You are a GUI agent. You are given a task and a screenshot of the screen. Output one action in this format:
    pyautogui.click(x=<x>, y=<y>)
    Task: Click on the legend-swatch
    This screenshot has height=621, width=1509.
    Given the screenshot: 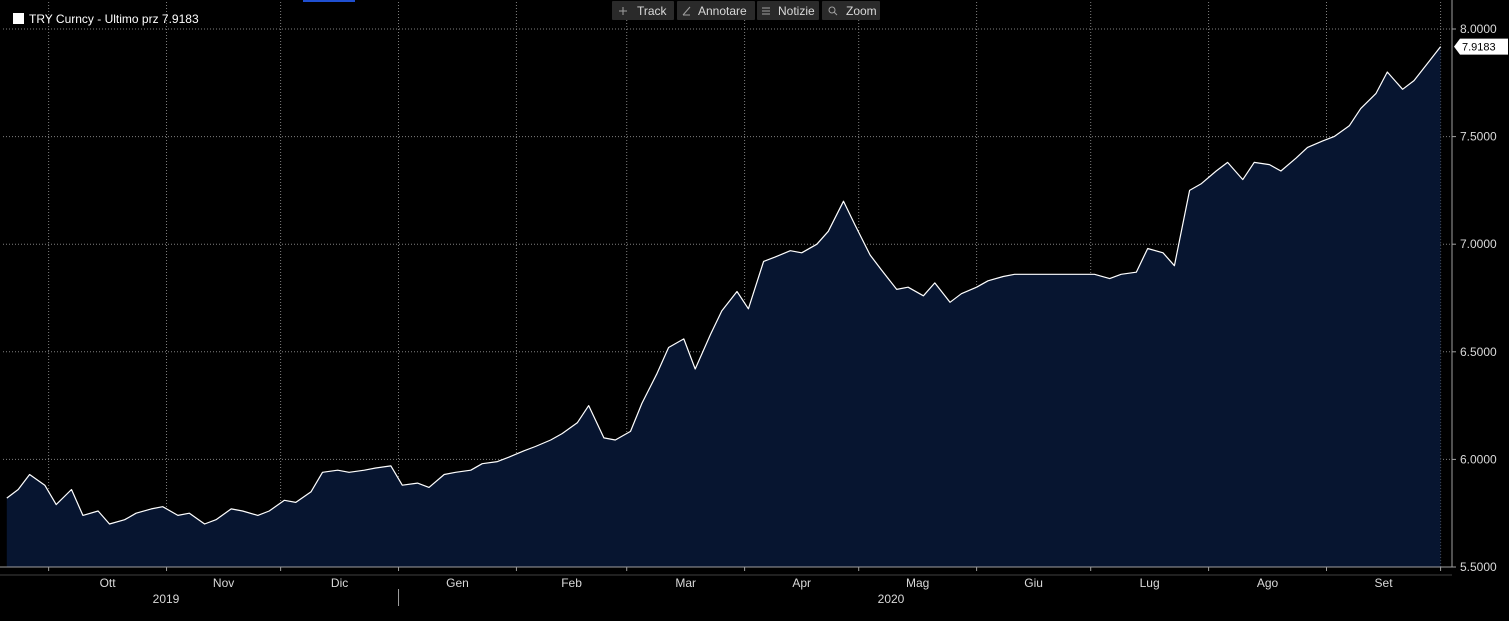 What is the action you would take?
    pyautogui.click(x=18, y=18)
    